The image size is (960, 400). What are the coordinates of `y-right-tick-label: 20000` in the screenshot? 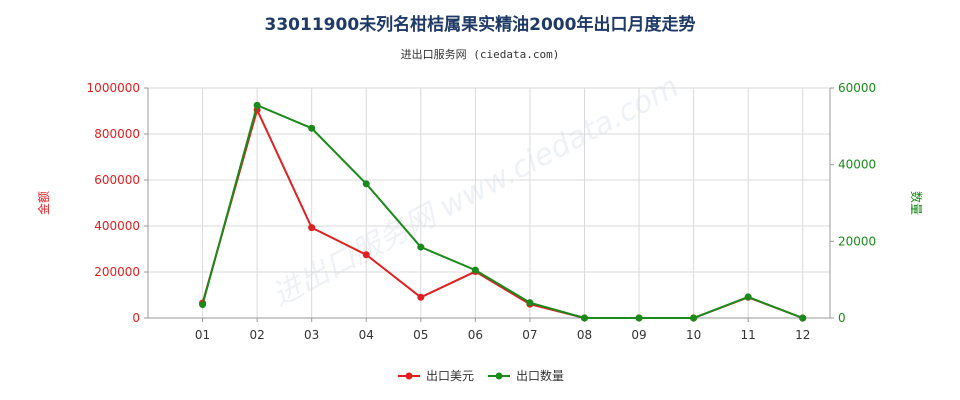 It's located at (857, 241).